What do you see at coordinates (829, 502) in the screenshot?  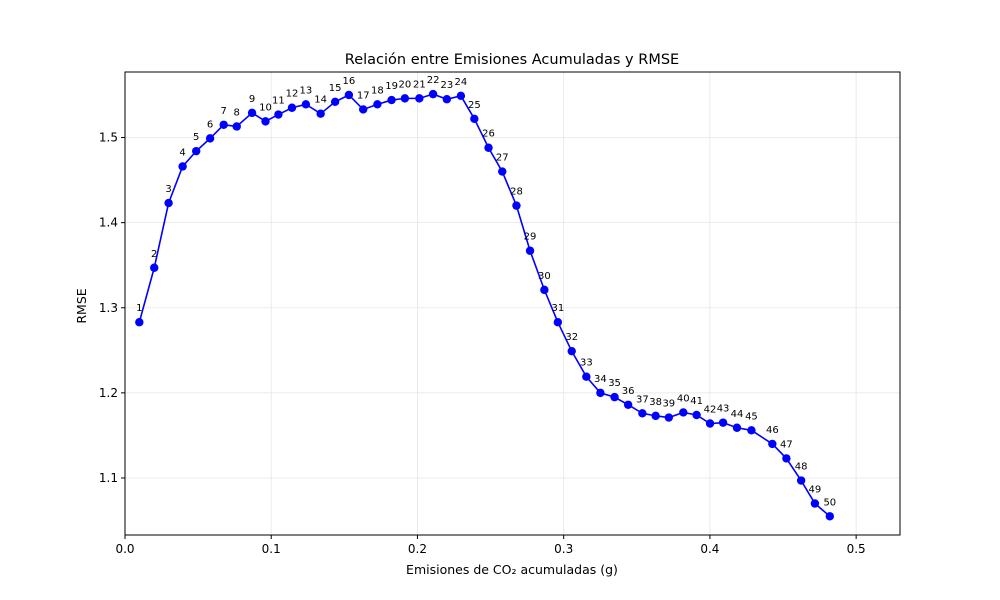 I see `point-label: 50` at bounding box center [829, 502].